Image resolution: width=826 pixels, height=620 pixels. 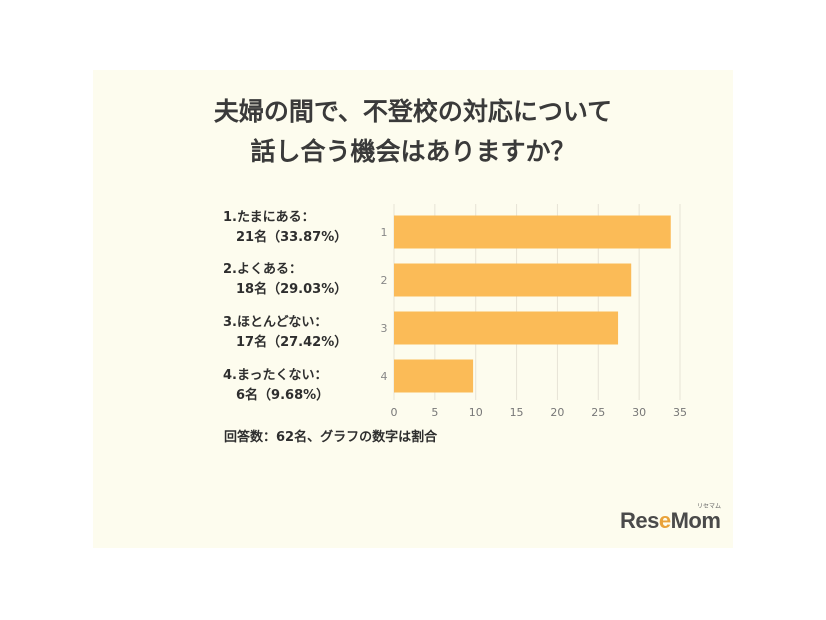 What do you see at coordinates (269, 217) in the screenshot?
I see `category-label-1-line1: 1.たまにある：` at bounding box center [269, 217].